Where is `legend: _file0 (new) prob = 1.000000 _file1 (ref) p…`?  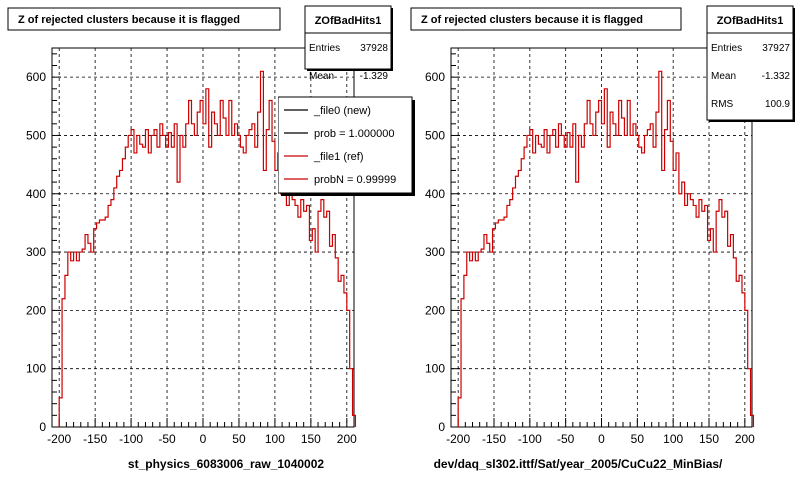 legend: _file0 (new) prob = 1.000000 _file1 (ref) p… is located at coordinates (346, 146).